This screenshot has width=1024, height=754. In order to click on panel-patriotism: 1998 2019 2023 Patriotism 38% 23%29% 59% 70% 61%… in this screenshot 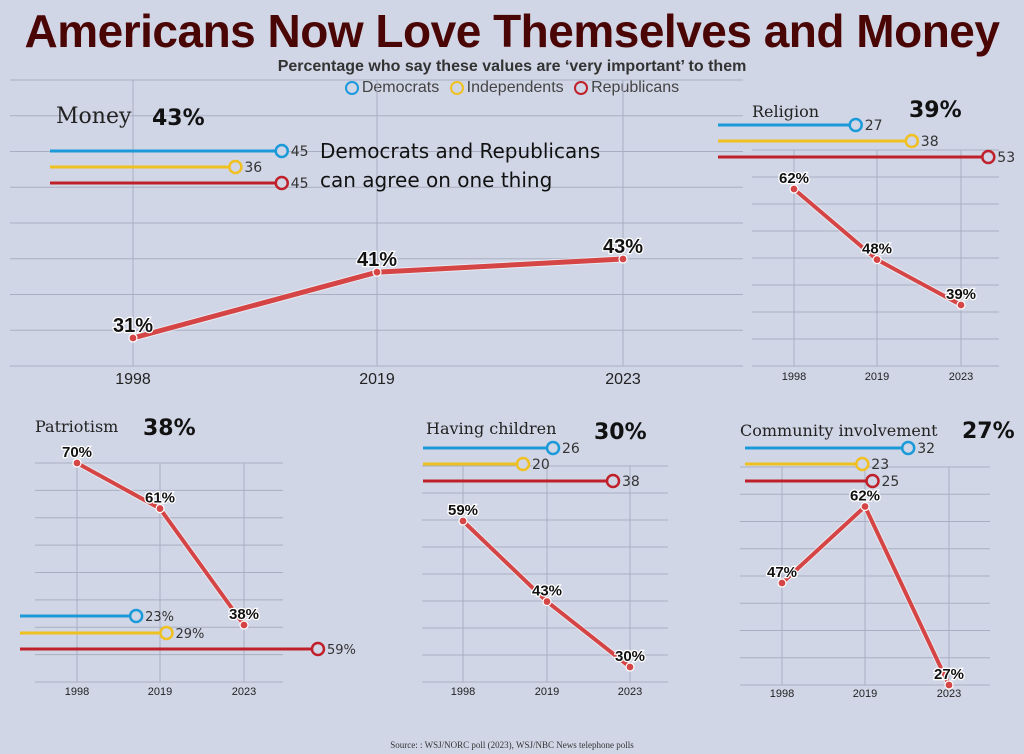, I will do `click(188, 557)`.